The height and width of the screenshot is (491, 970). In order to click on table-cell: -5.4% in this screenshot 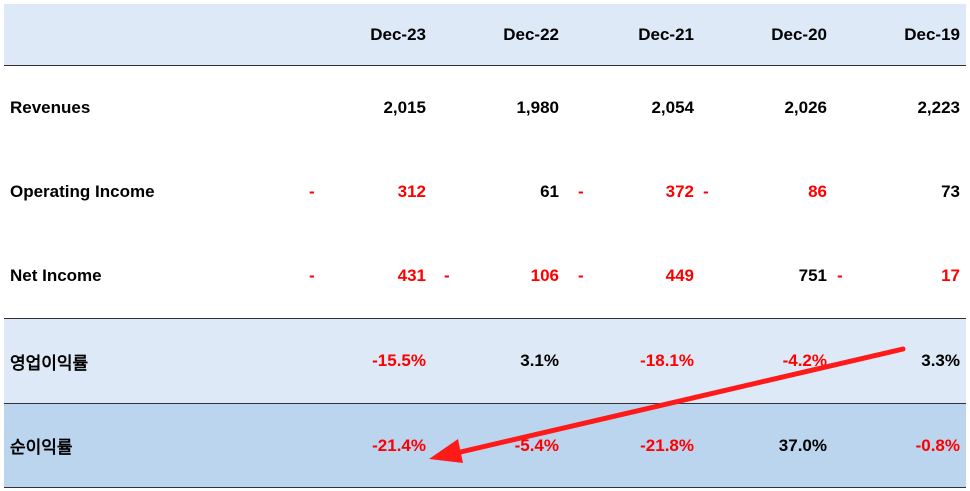, I will do `click(536, 445)`.